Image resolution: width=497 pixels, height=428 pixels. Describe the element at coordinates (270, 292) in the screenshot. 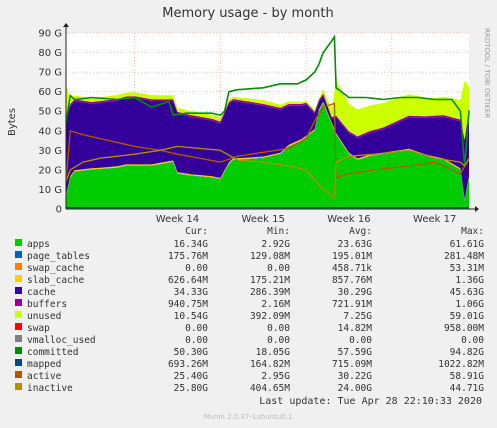

I see `legend-min: 286.39M` at that location.